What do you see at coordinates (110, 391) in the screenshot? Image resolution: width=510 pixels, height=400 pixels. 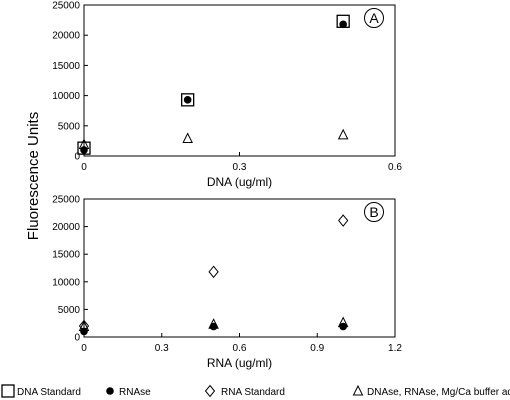 I see `legend-marker-circle` at bounding box center [110, 391].